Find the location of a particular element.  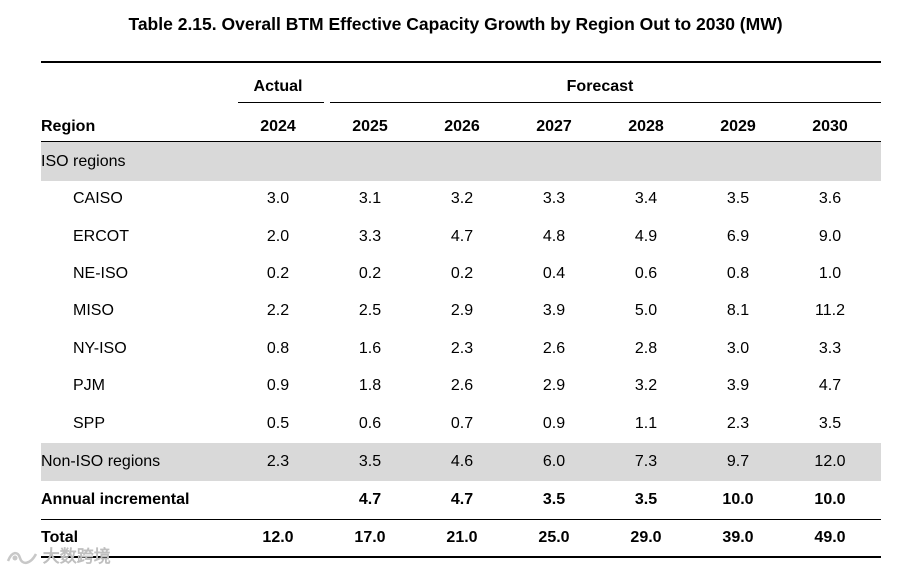

year-header: 2025 is located at coordinates (370, 126).